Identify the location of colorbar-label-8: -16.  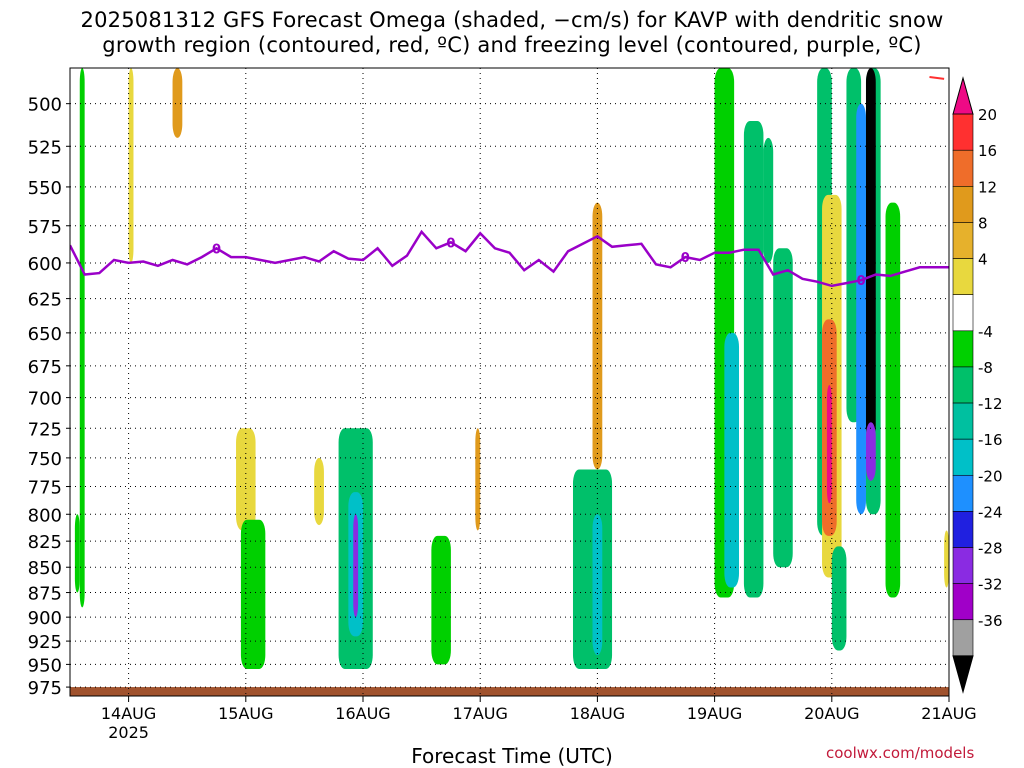
(990, 440).